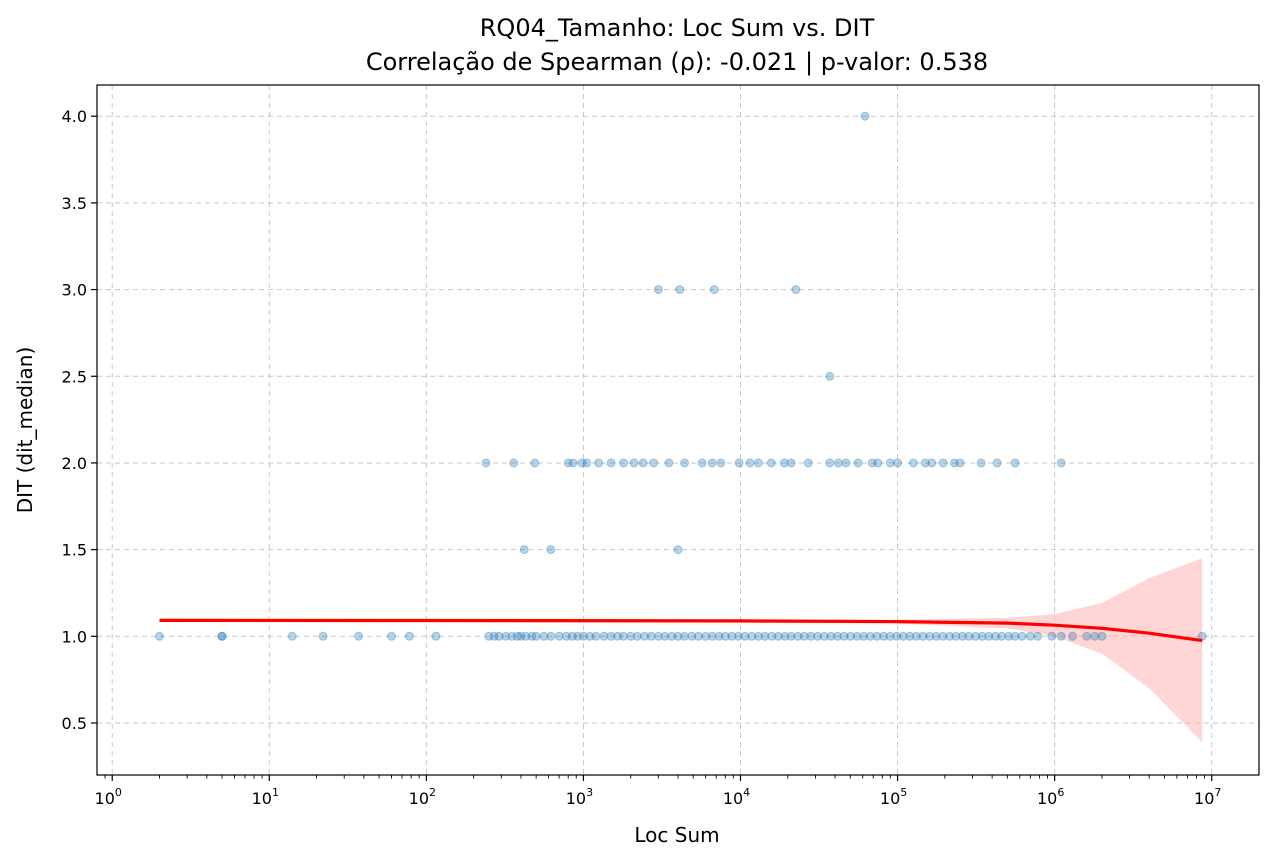 Image resolution: width=1273 pixels, height=863 pixels. Describe the element at coordinates (746, 792) in the screenshot. I see `x-tick-exponent: 4` at that location.